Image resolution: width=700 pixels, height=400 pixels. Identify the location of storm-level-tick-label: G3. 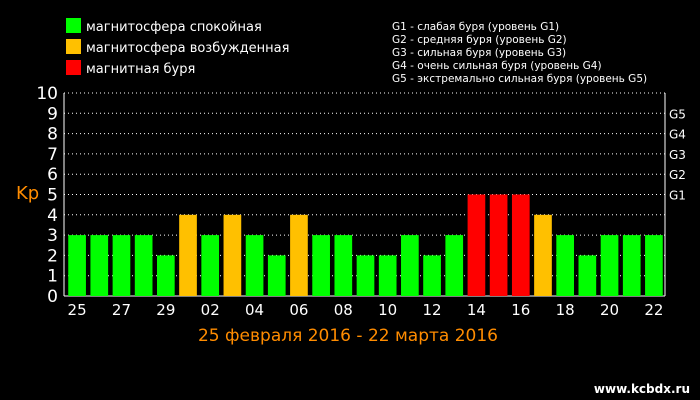
(677, 155).